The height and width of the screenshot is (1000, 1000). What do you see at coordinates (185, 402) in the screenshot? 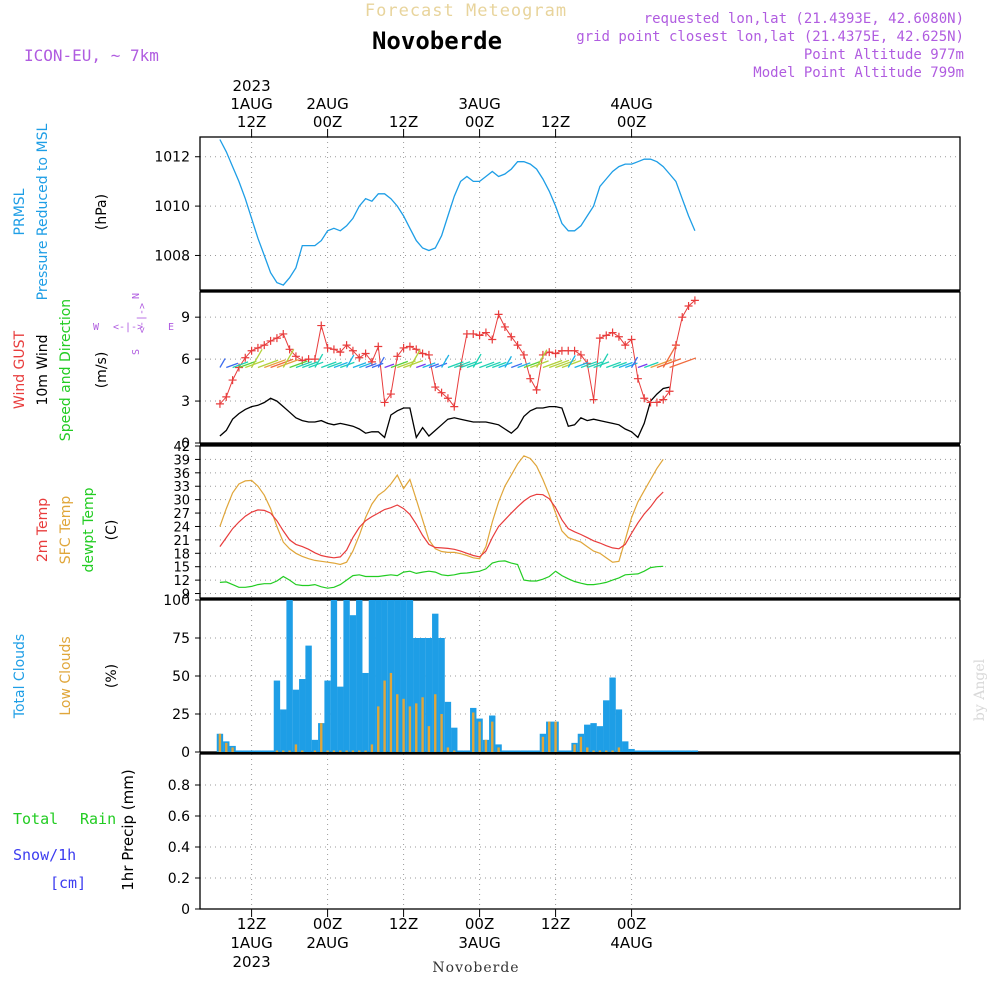
I see `y-tick-label: 3` at bounding box center [185, 402].